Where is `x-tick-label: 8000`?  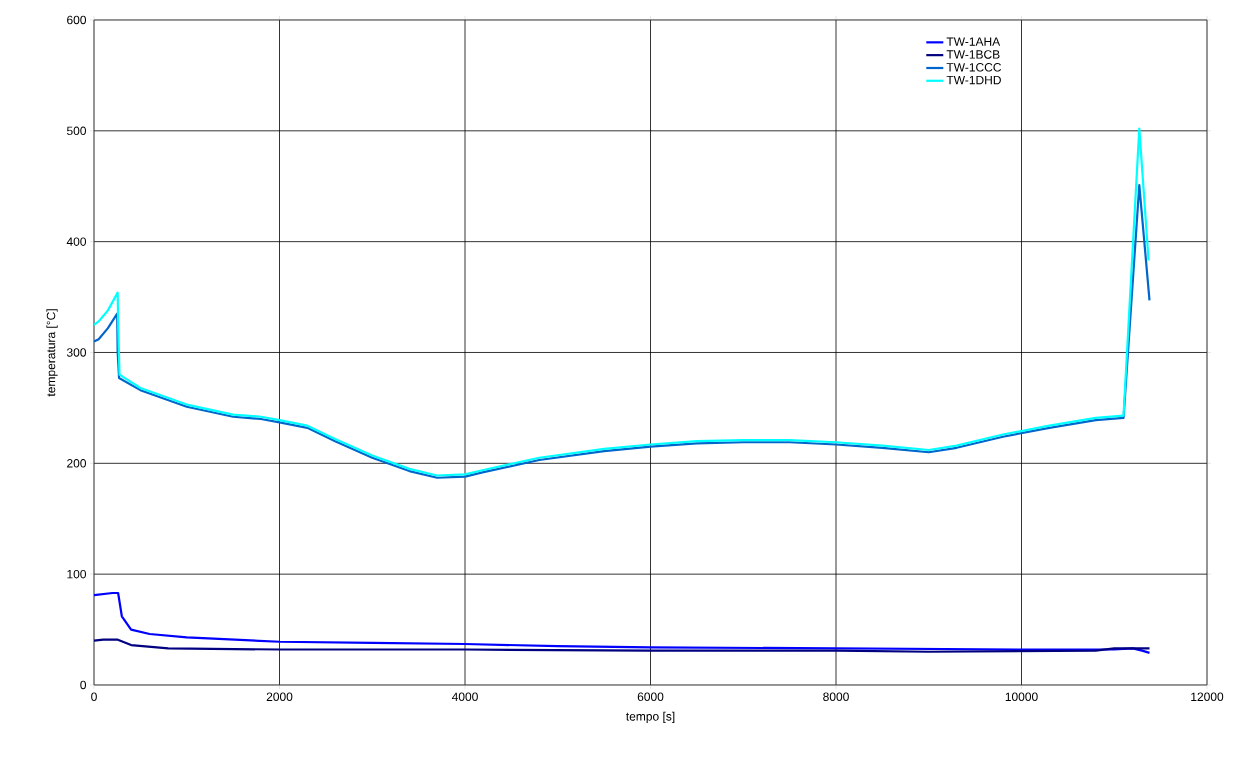 x-tick-label: 8000 is located at coordinates (836, 697).